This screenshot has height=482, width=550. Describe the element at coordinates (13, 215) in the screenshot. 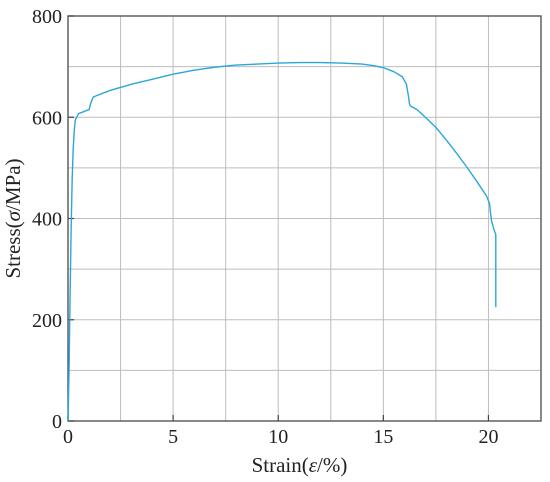

I see `y-axis-label-symbol: σ` at that location.